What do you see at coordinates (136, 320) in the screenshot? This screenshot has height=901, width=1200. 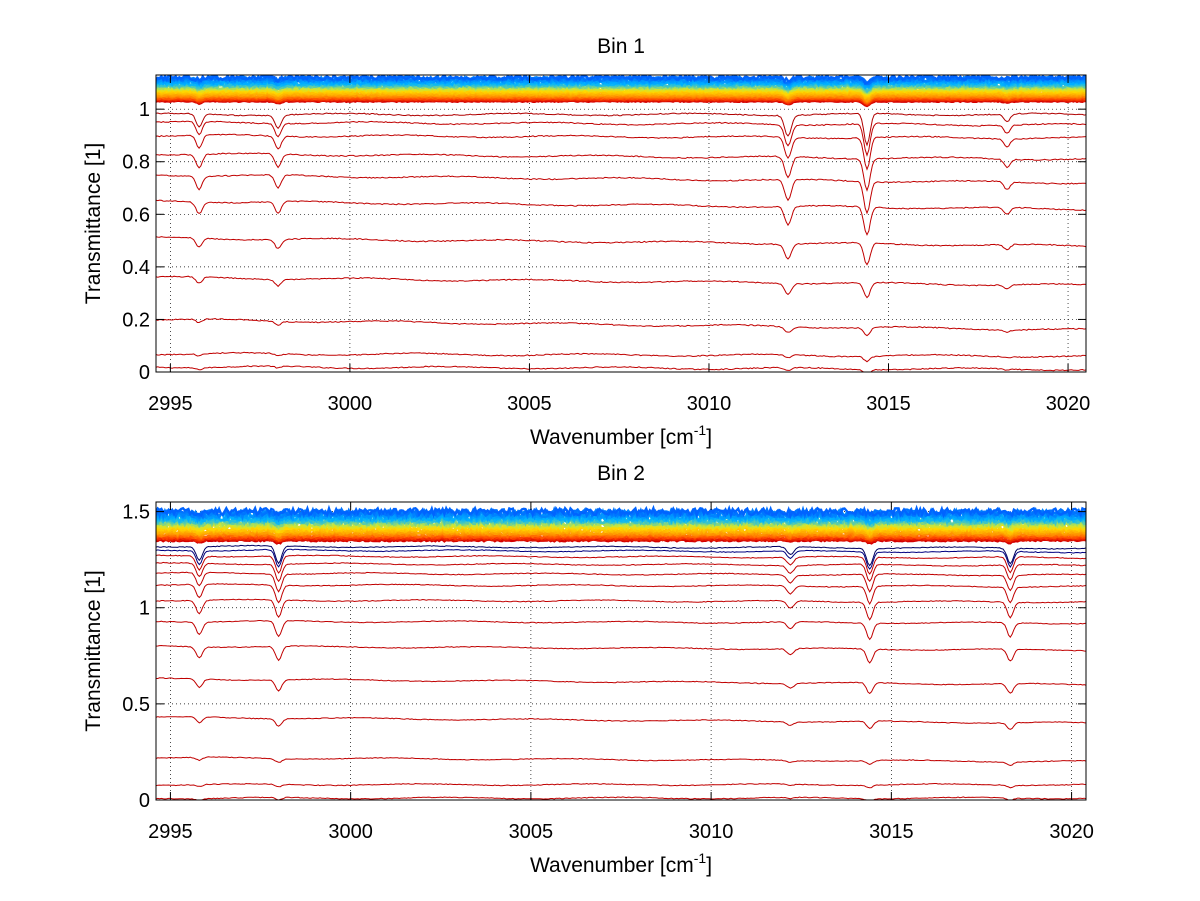 I see `y-tick-label: 0.2` at bounding box center [136, 320].